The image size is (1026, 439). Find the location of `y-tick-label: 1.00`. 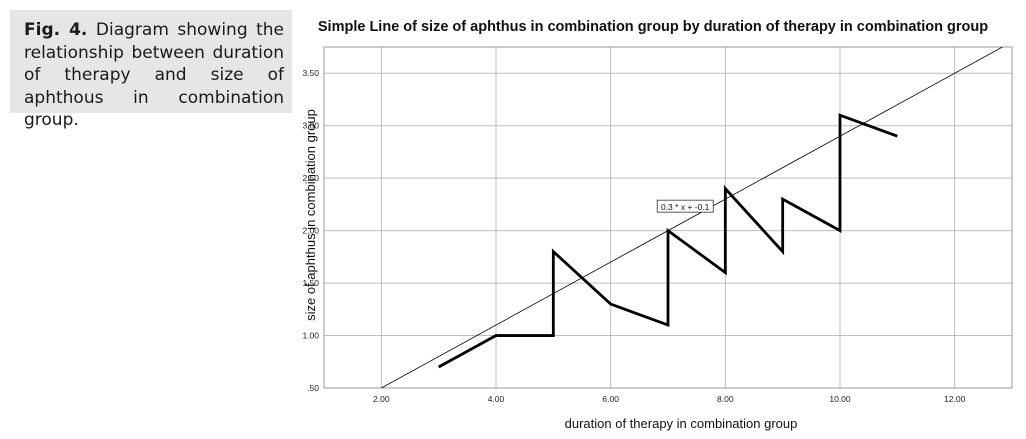

y-tick-label: 1.00 is located at coordinates (310, 336).